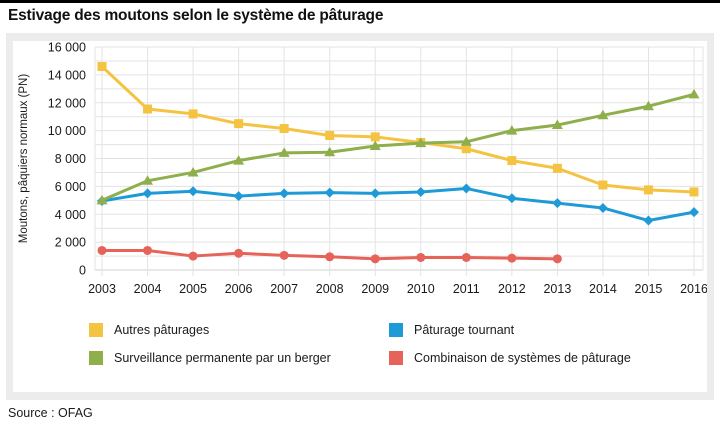 This screenshot has height=433, width=720. I want to click on x-tick-label: 2008, so click(330, 289).